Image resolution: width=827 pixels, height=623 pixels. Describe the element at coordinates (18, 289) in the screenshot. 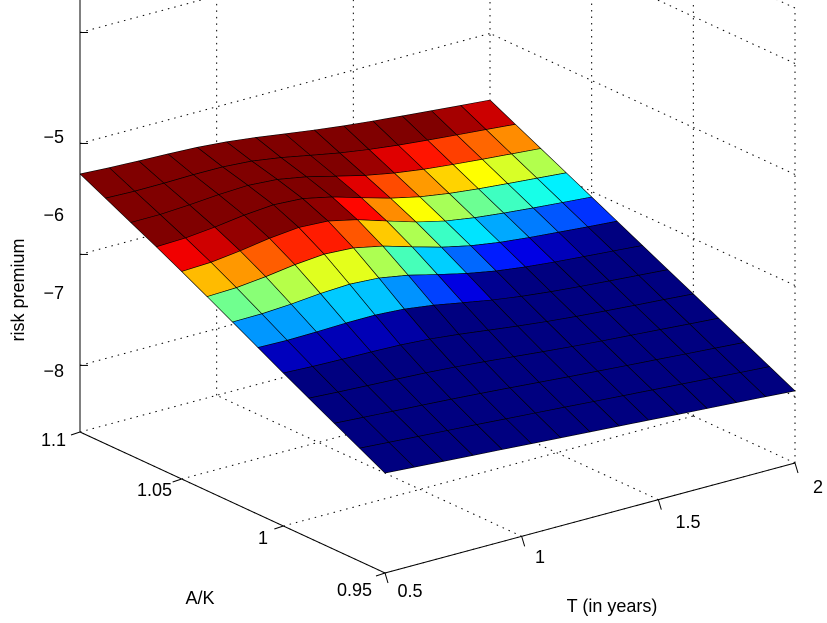

I see `z-axis-label: risk premium` at that location.